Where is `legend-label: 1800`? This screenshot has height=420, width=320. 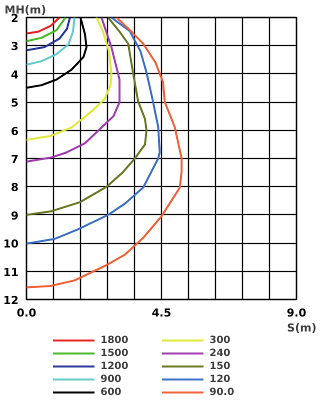
legend-label: 1800 is located at coordinates (115, 340).